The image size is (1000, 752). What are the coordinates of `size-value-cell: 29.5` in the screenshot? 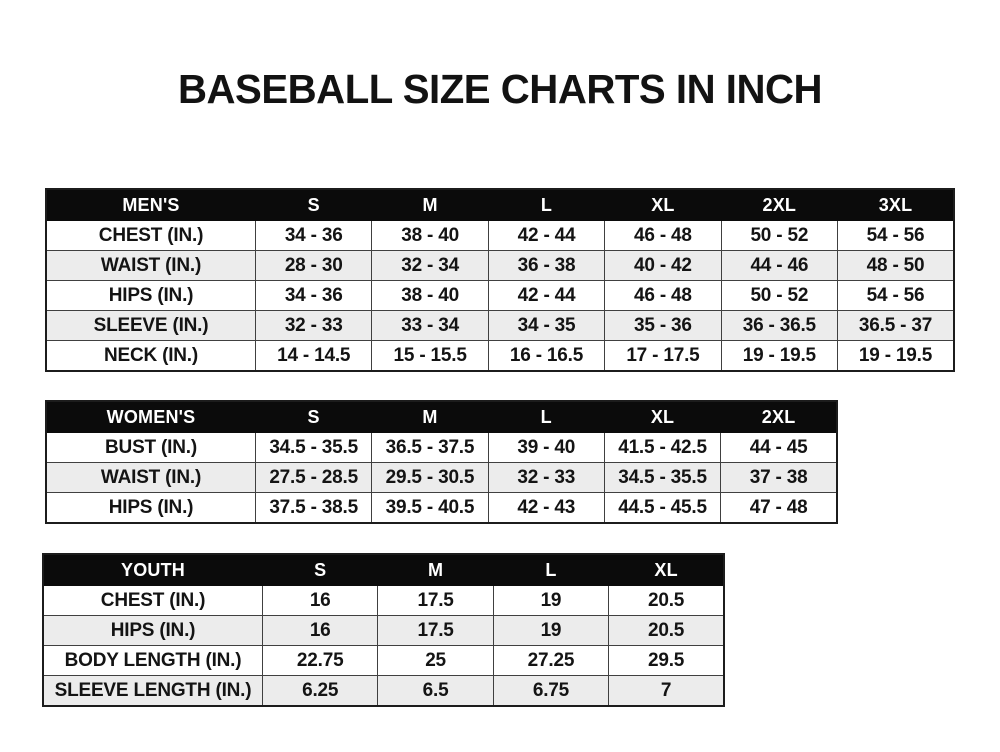 It's located at (666, 660).